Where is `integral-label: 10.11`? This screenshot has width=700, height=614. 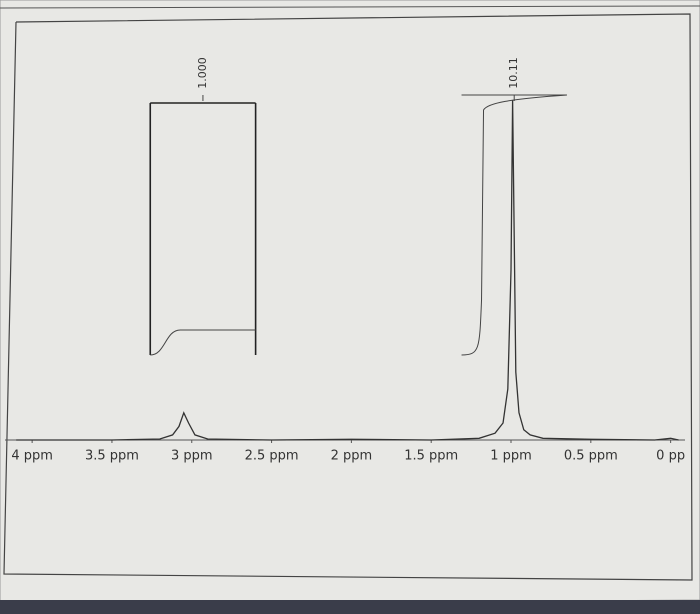 integral-label: 10.11 is located at coordinates (513, 73).